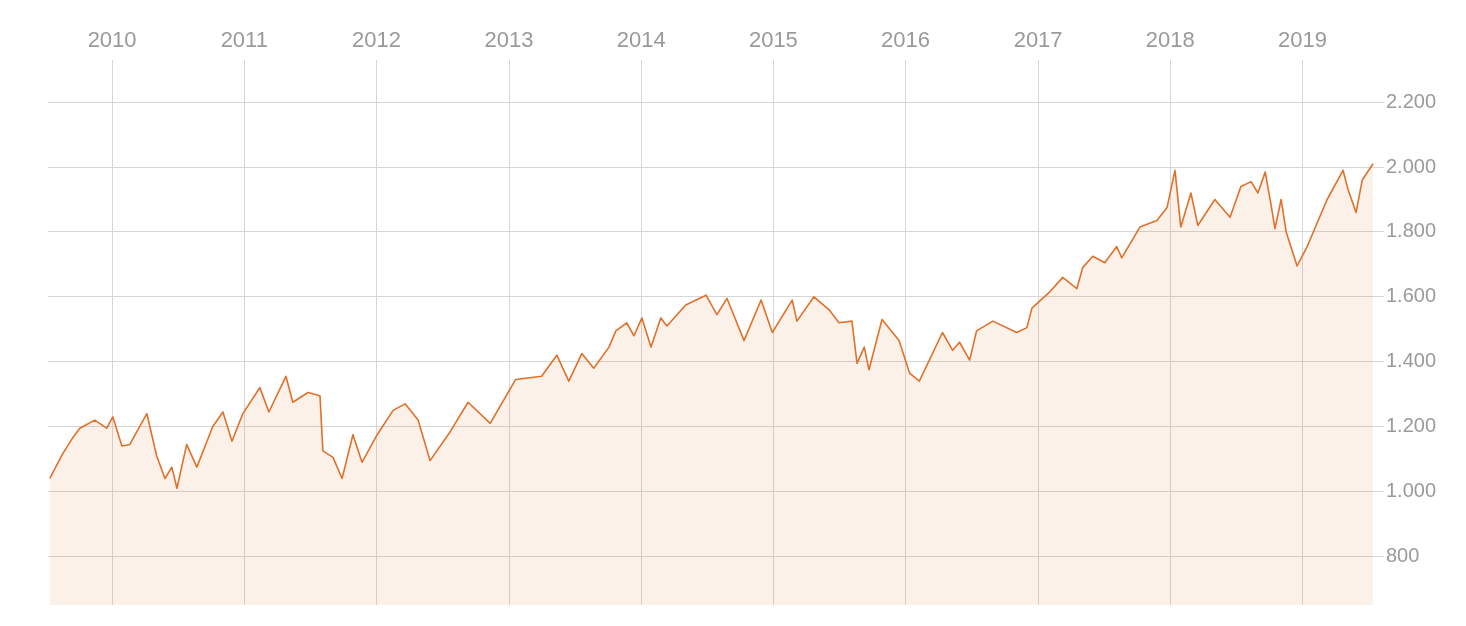  Describe the element at coordinates (112, 39) in the screenshot. I see `x-tick-label: 2010` at that location.